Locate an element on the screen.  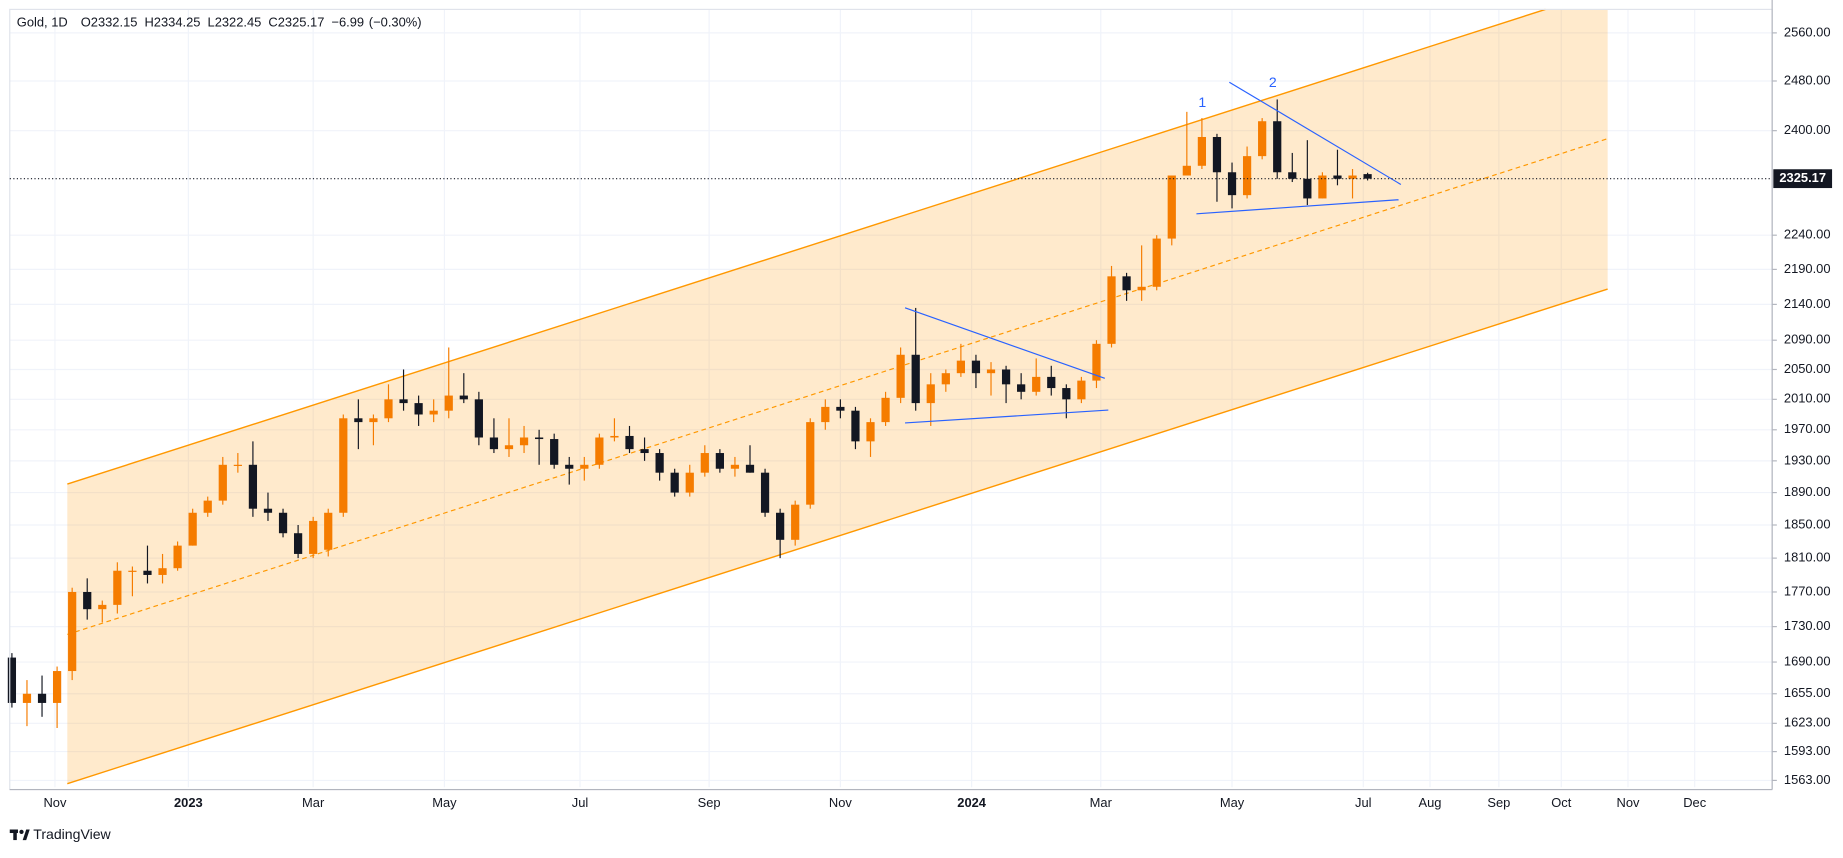
x-tick-label: May is located at coordinates (1232, 802).